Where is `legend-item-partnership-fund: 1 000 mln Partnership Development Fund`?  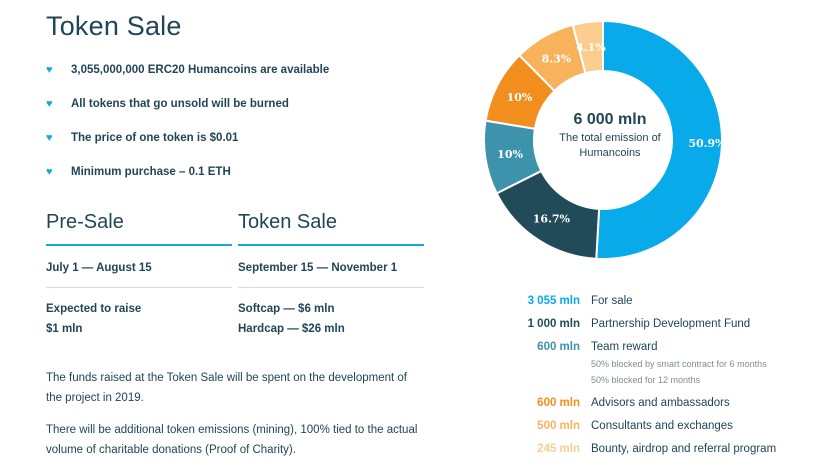
legend-item-partnership-fund: 1 000 mln Partnership Development Fund is located at coordinates (655, 326).